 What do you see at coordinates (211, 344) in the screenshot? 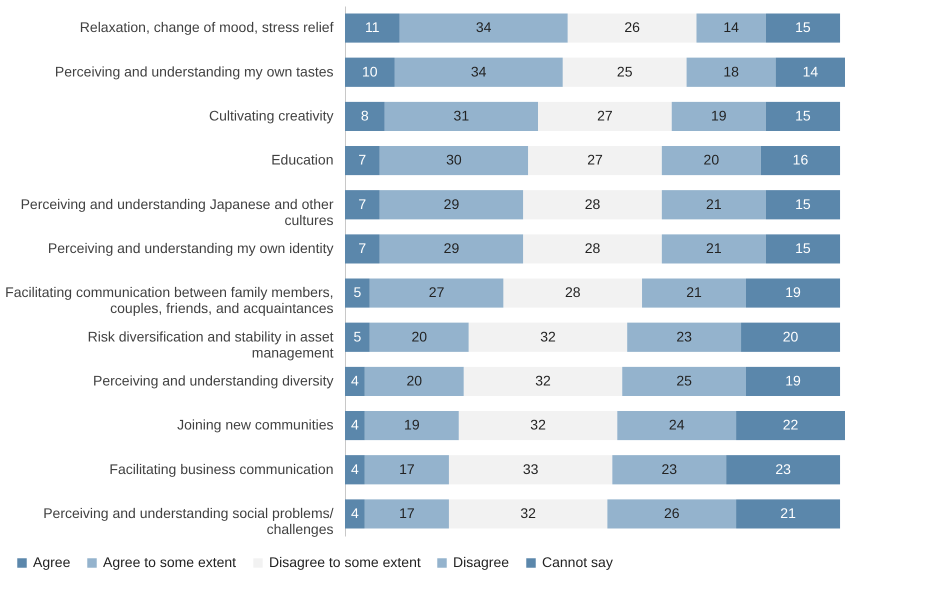
I see `y-tick-label: Risk diversification and stability in asset management` at bounding box center [211, 344].